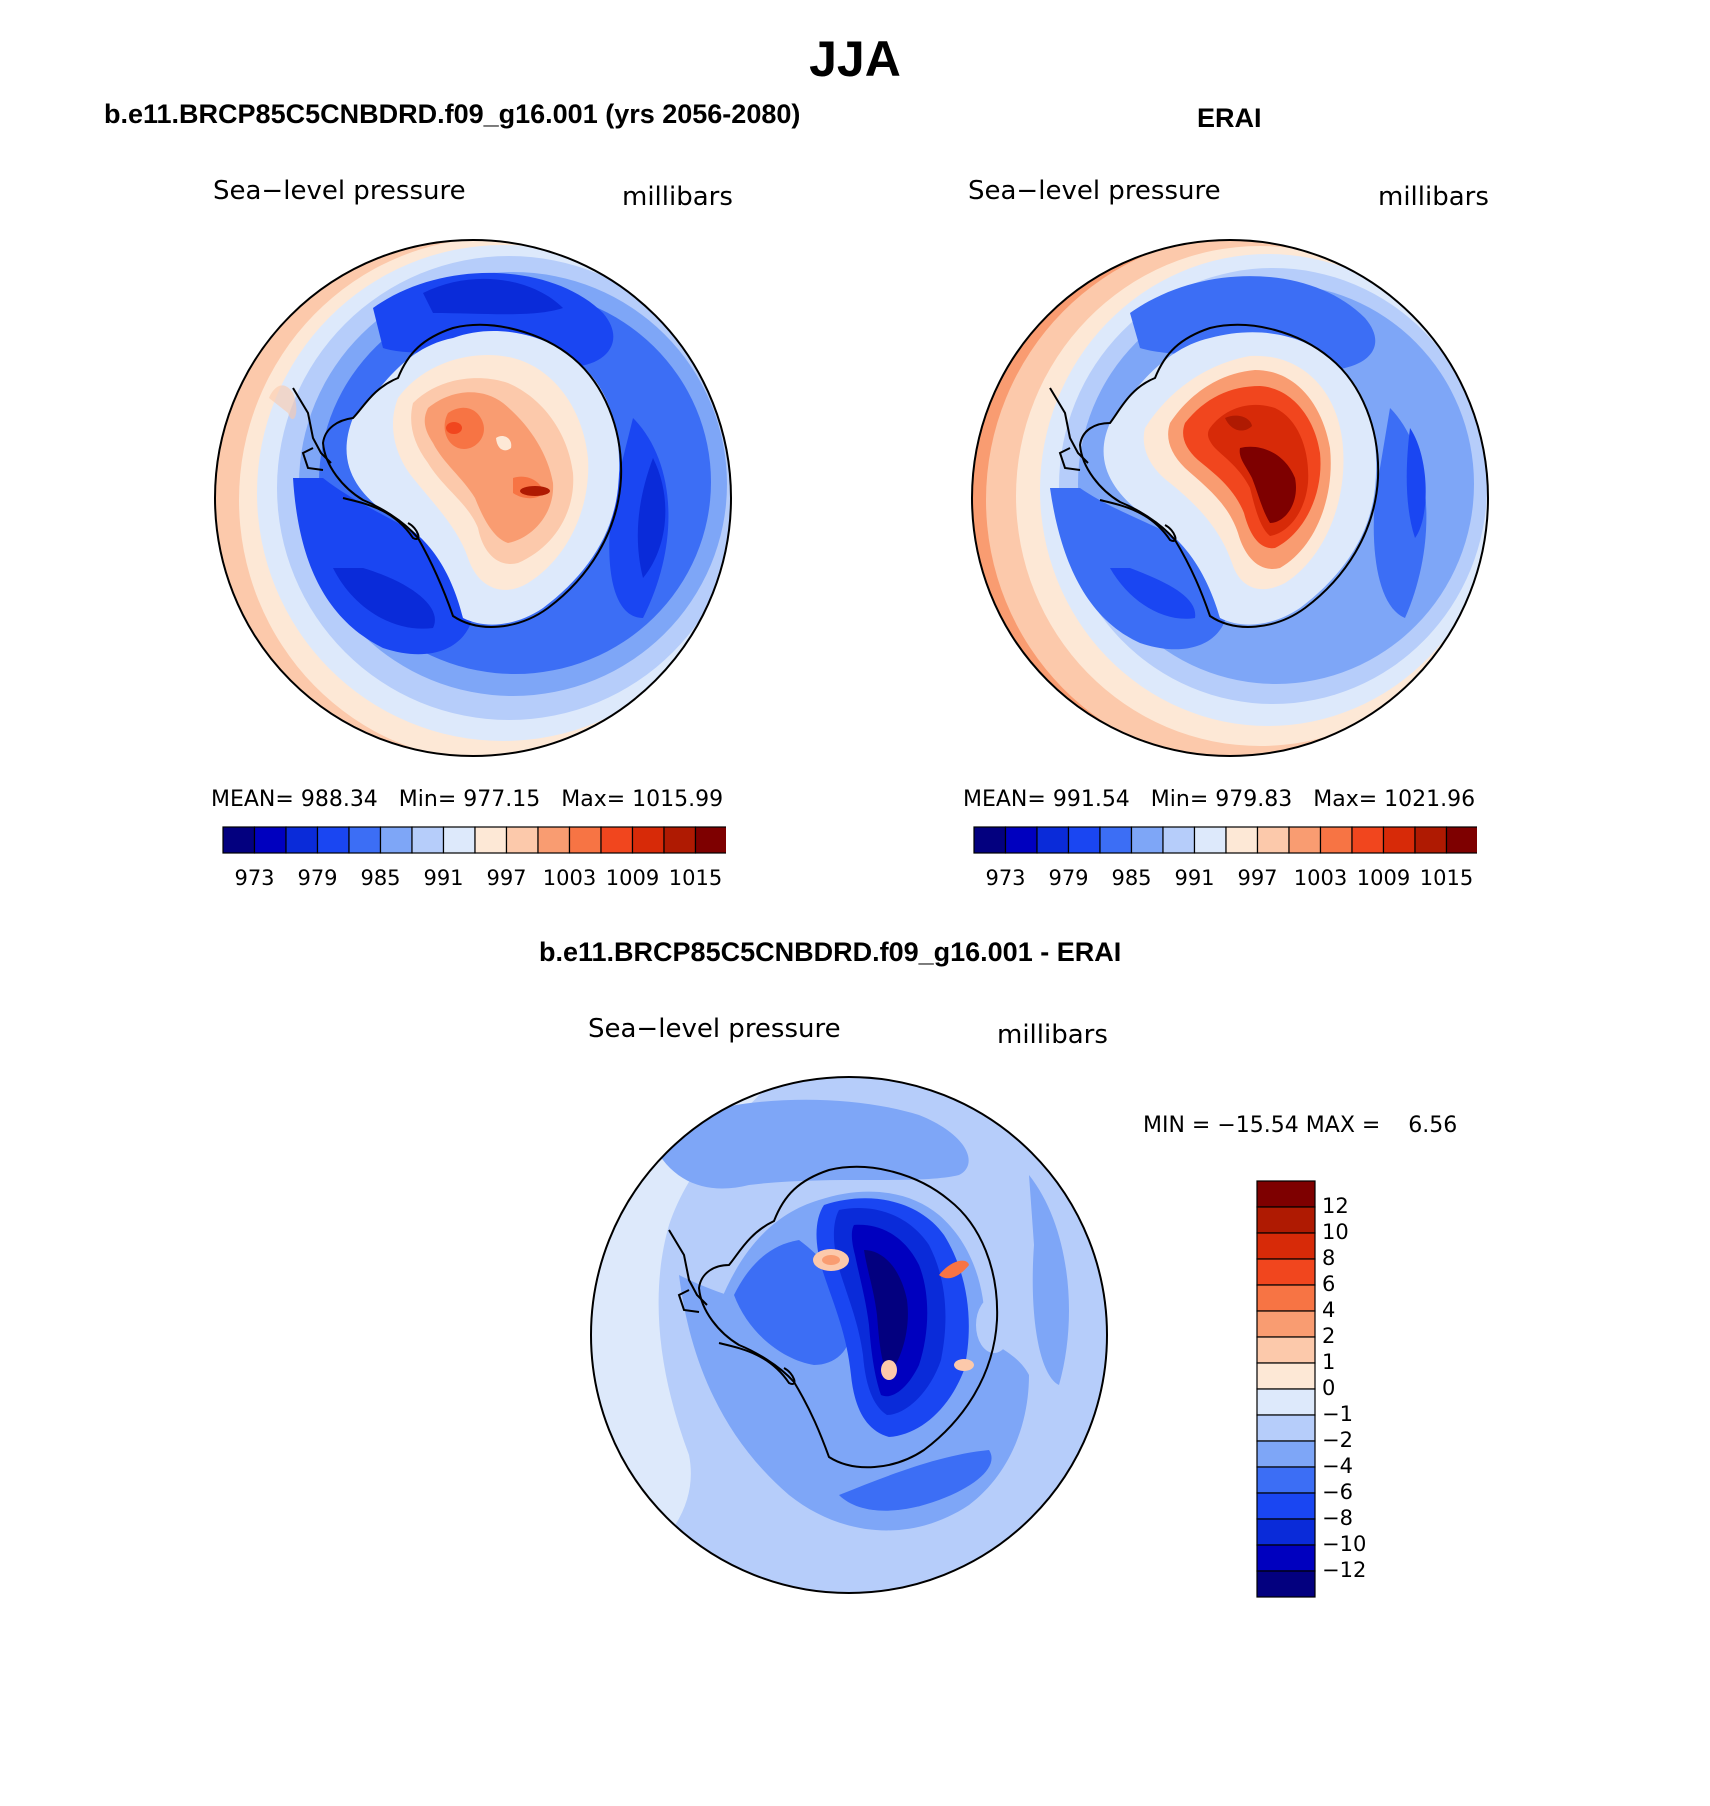  I want to click on diff-stats-line: MIN = −15.54 MAX = 6.56, so click(1300, 1125).